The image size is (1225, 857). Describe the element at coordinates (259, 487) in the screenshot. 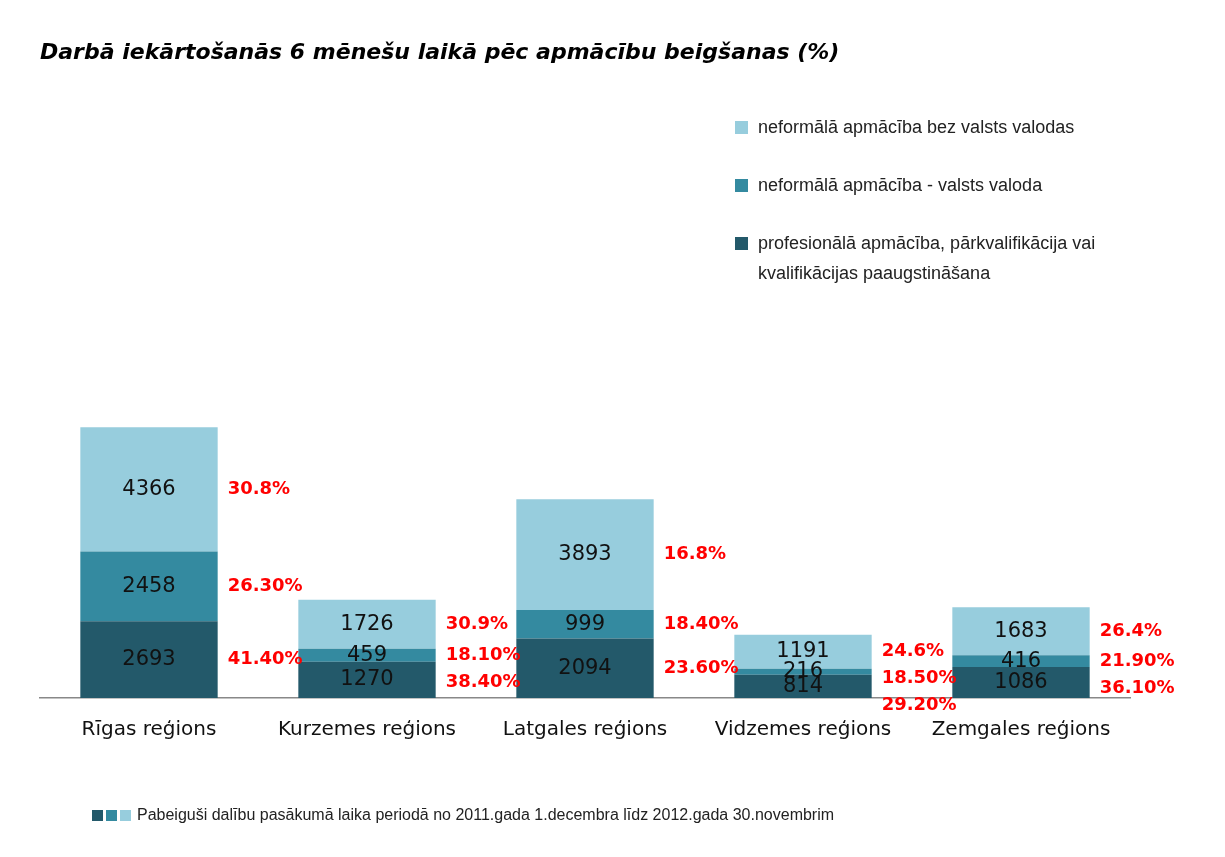

I see `annotation: 30.8%` at that location.